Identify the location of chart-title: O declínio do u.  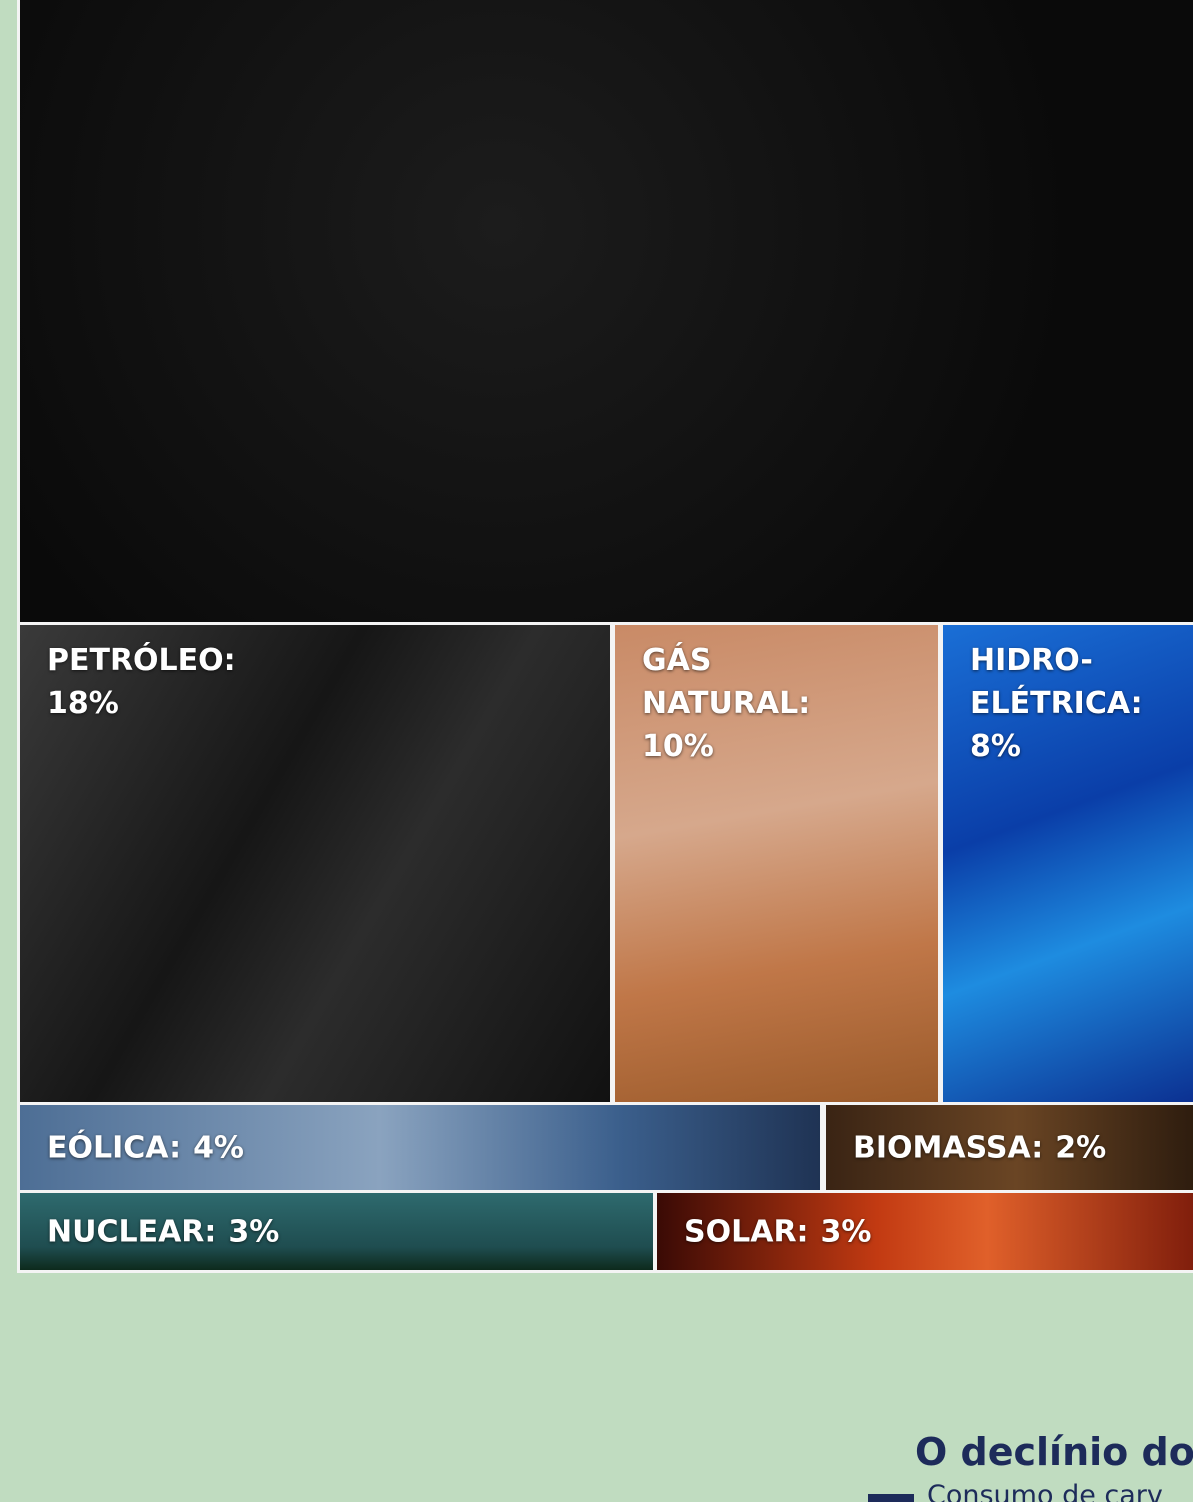
(1054, 1452).